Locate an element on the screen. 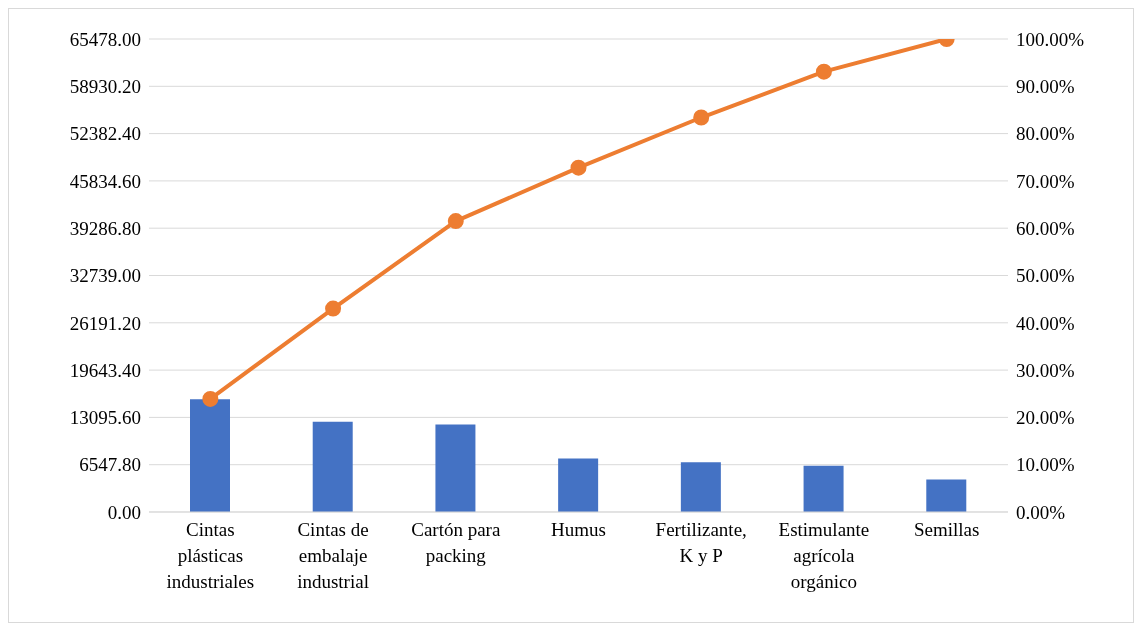 Image resolution: width=1142 pixels, height=631 pixels. y2-tick-label: 70.00% is located at coordinates (1045, 181).